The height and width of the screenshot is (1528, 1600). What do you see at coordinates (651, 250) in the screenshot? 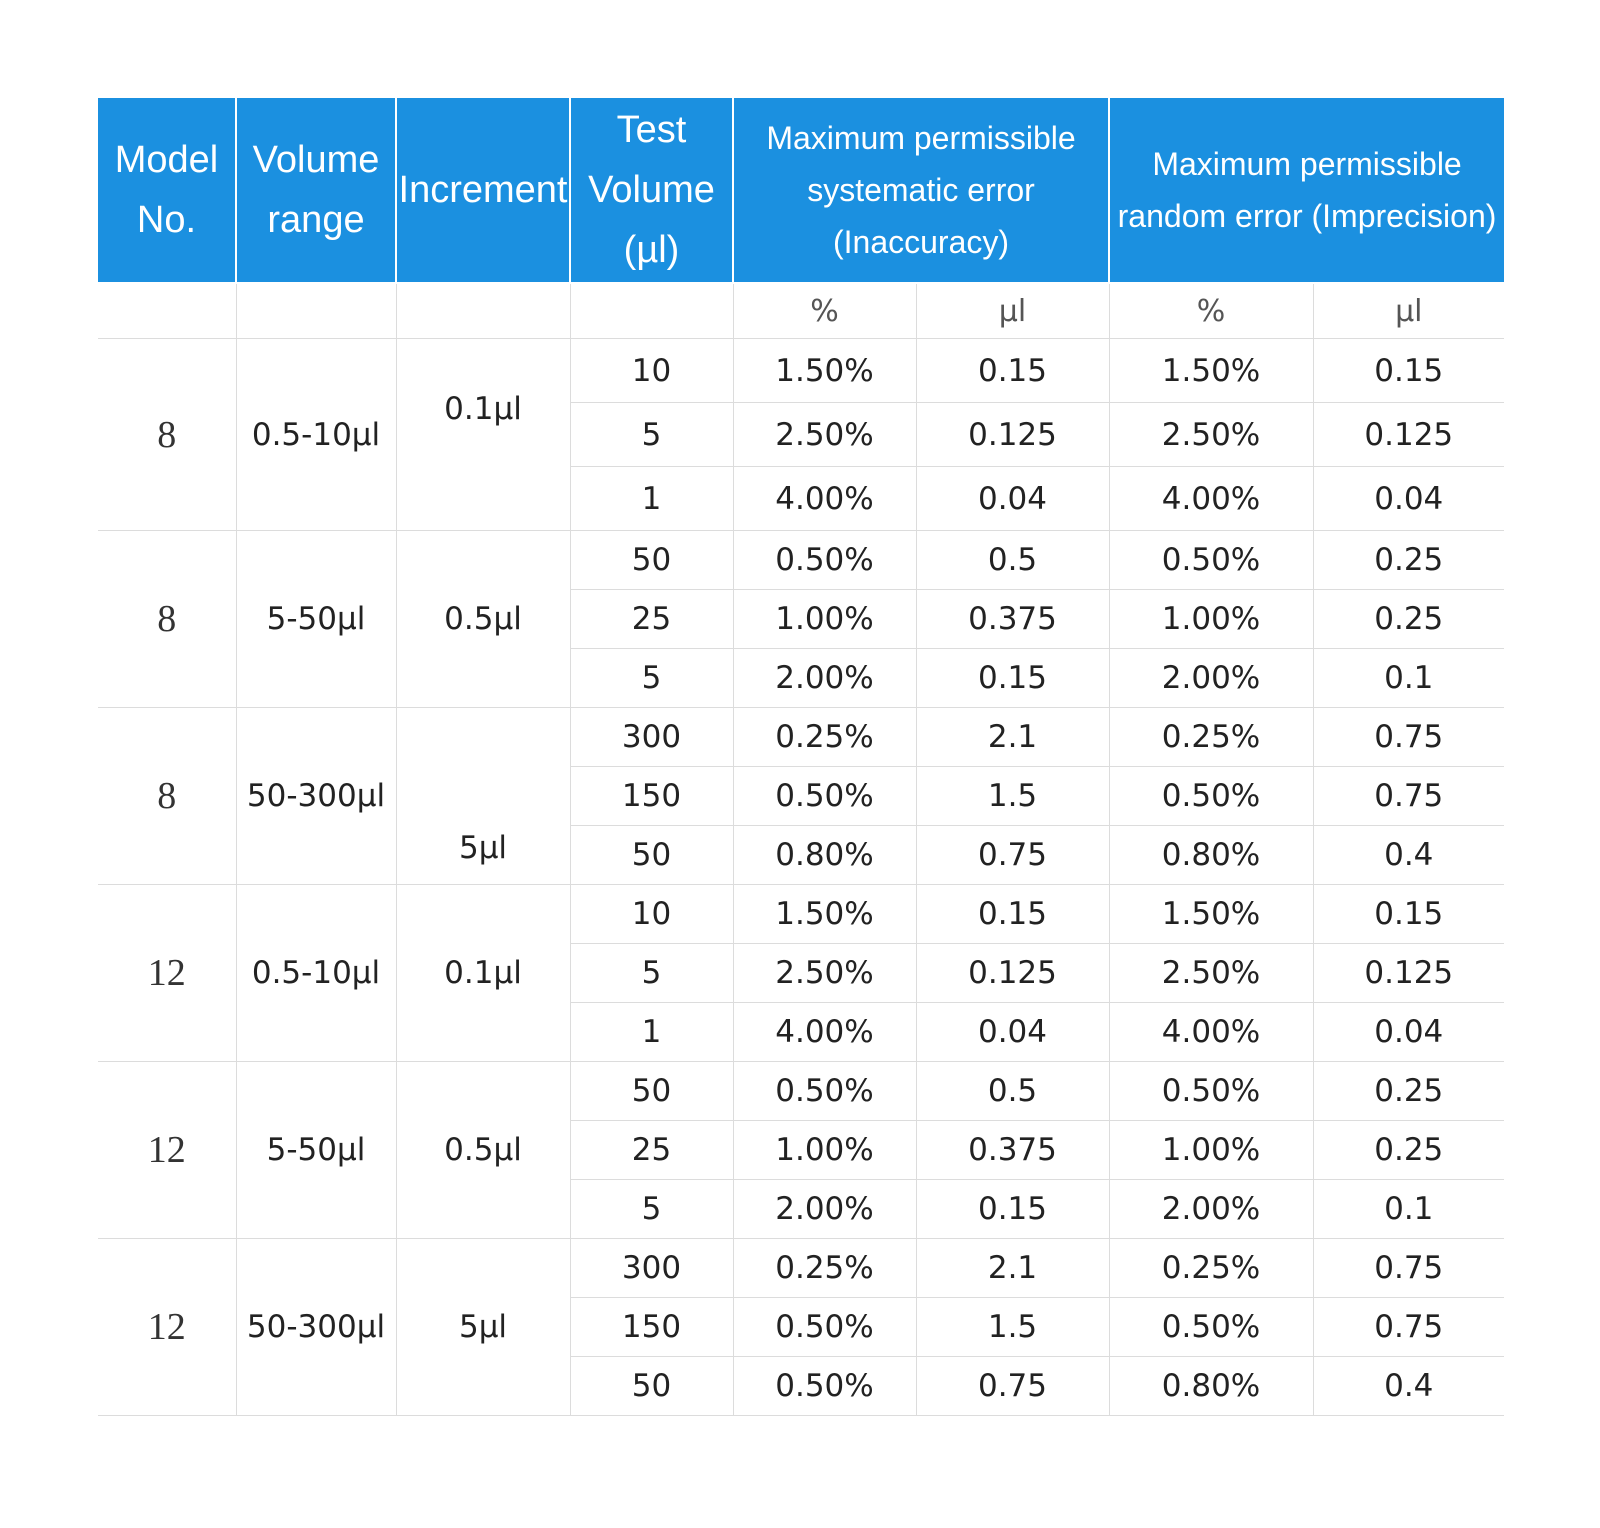
I see `header-test-volume-line: (µl)` at bounding box center [651, 250].